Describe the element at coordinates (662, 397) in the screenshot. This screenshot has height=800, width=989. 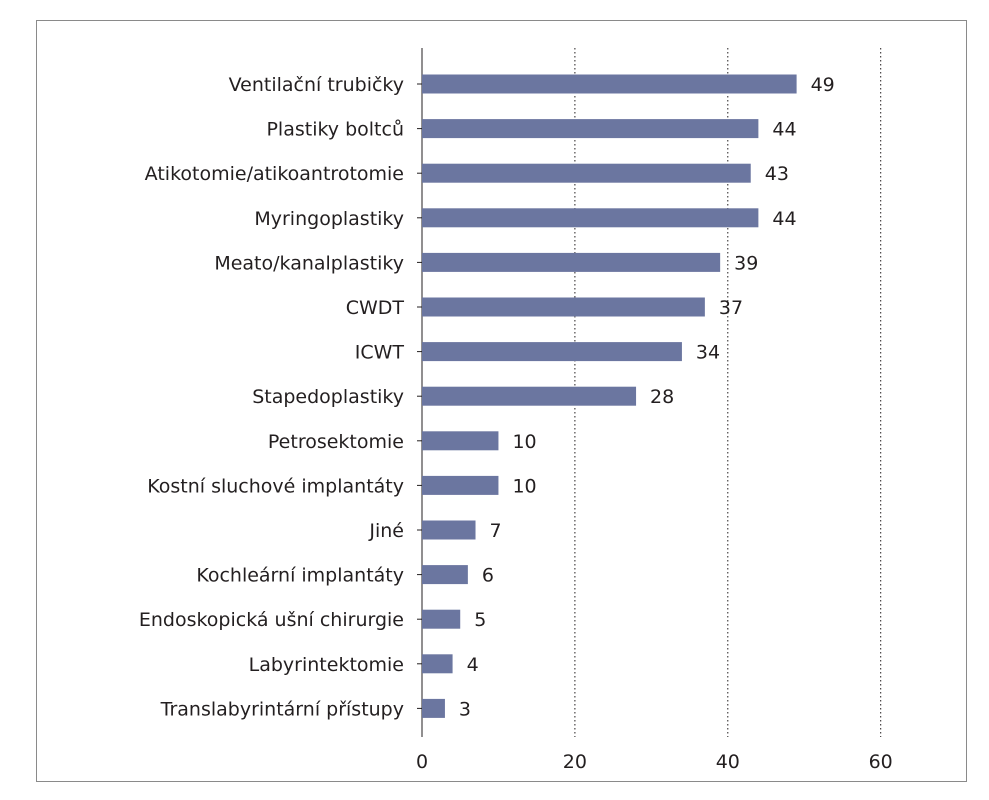
I see `value-label: 28` at that location.